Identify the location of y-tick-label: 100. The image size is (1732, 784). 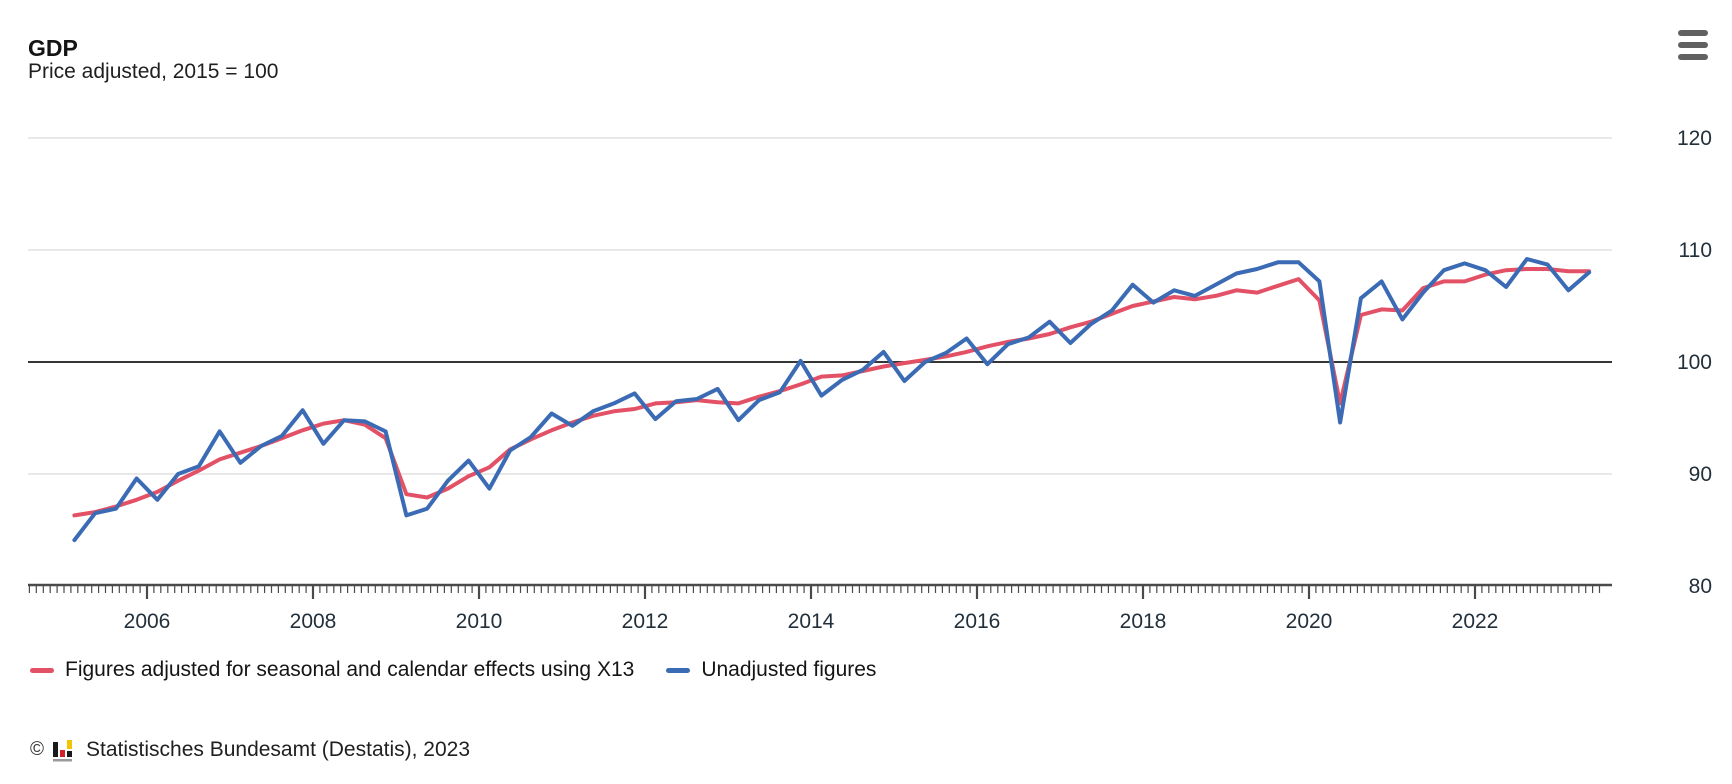
(1694, 362).